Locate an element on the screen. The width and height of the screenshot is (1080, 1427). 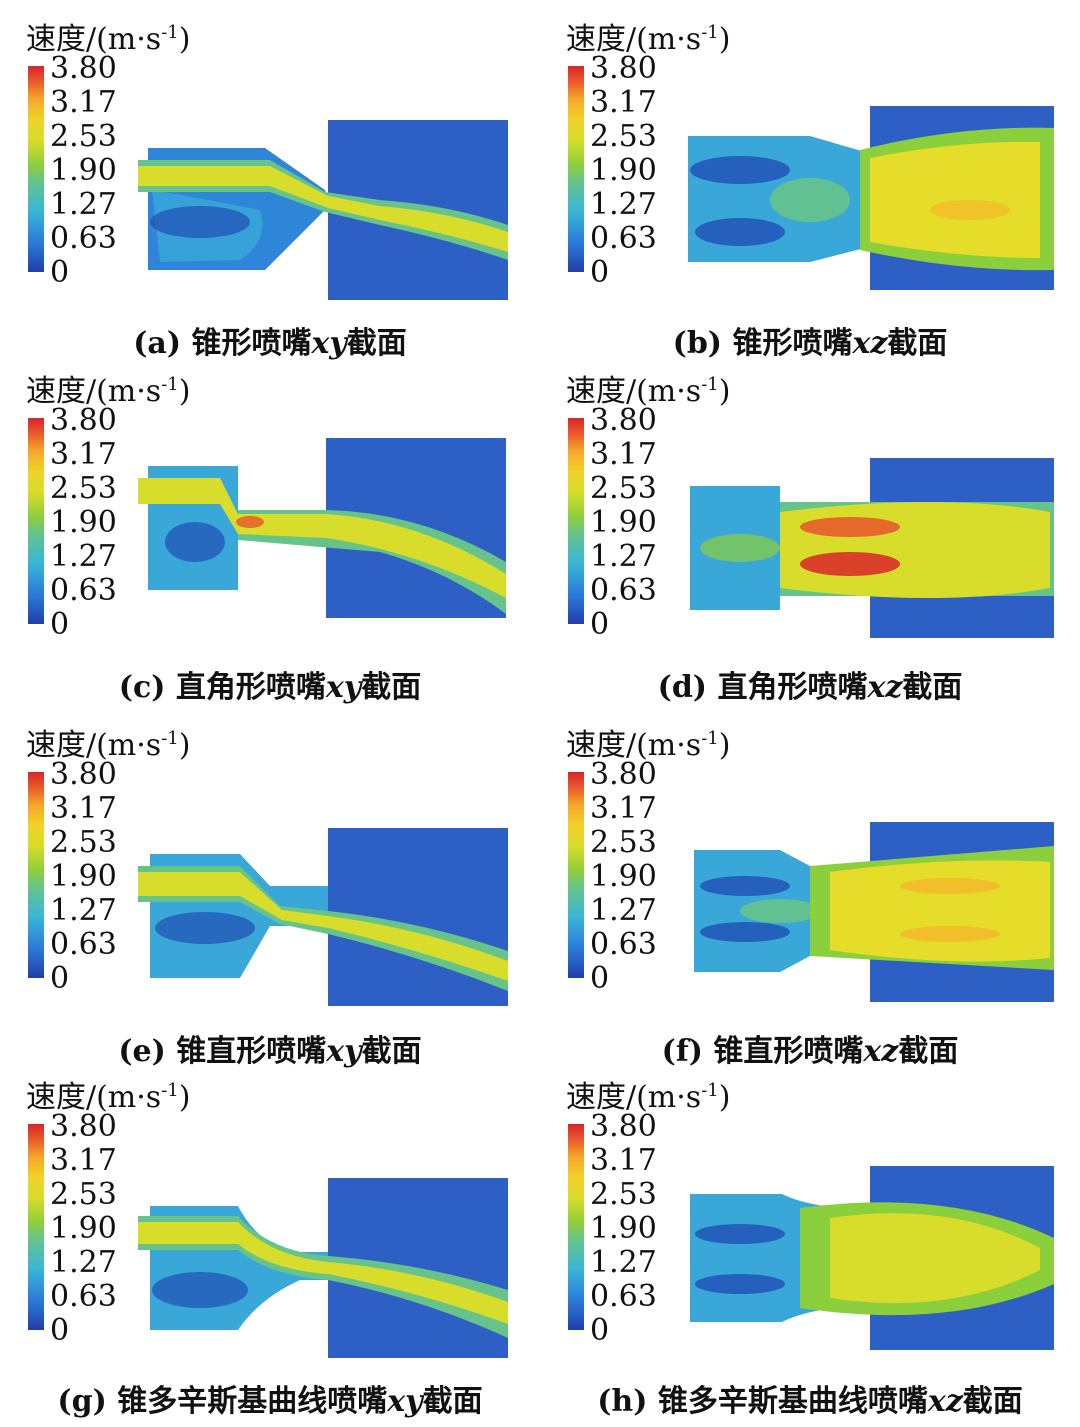
caption-e: (e) 锥直形喷嘴xy截面 is located at coordinates (270, 1051).